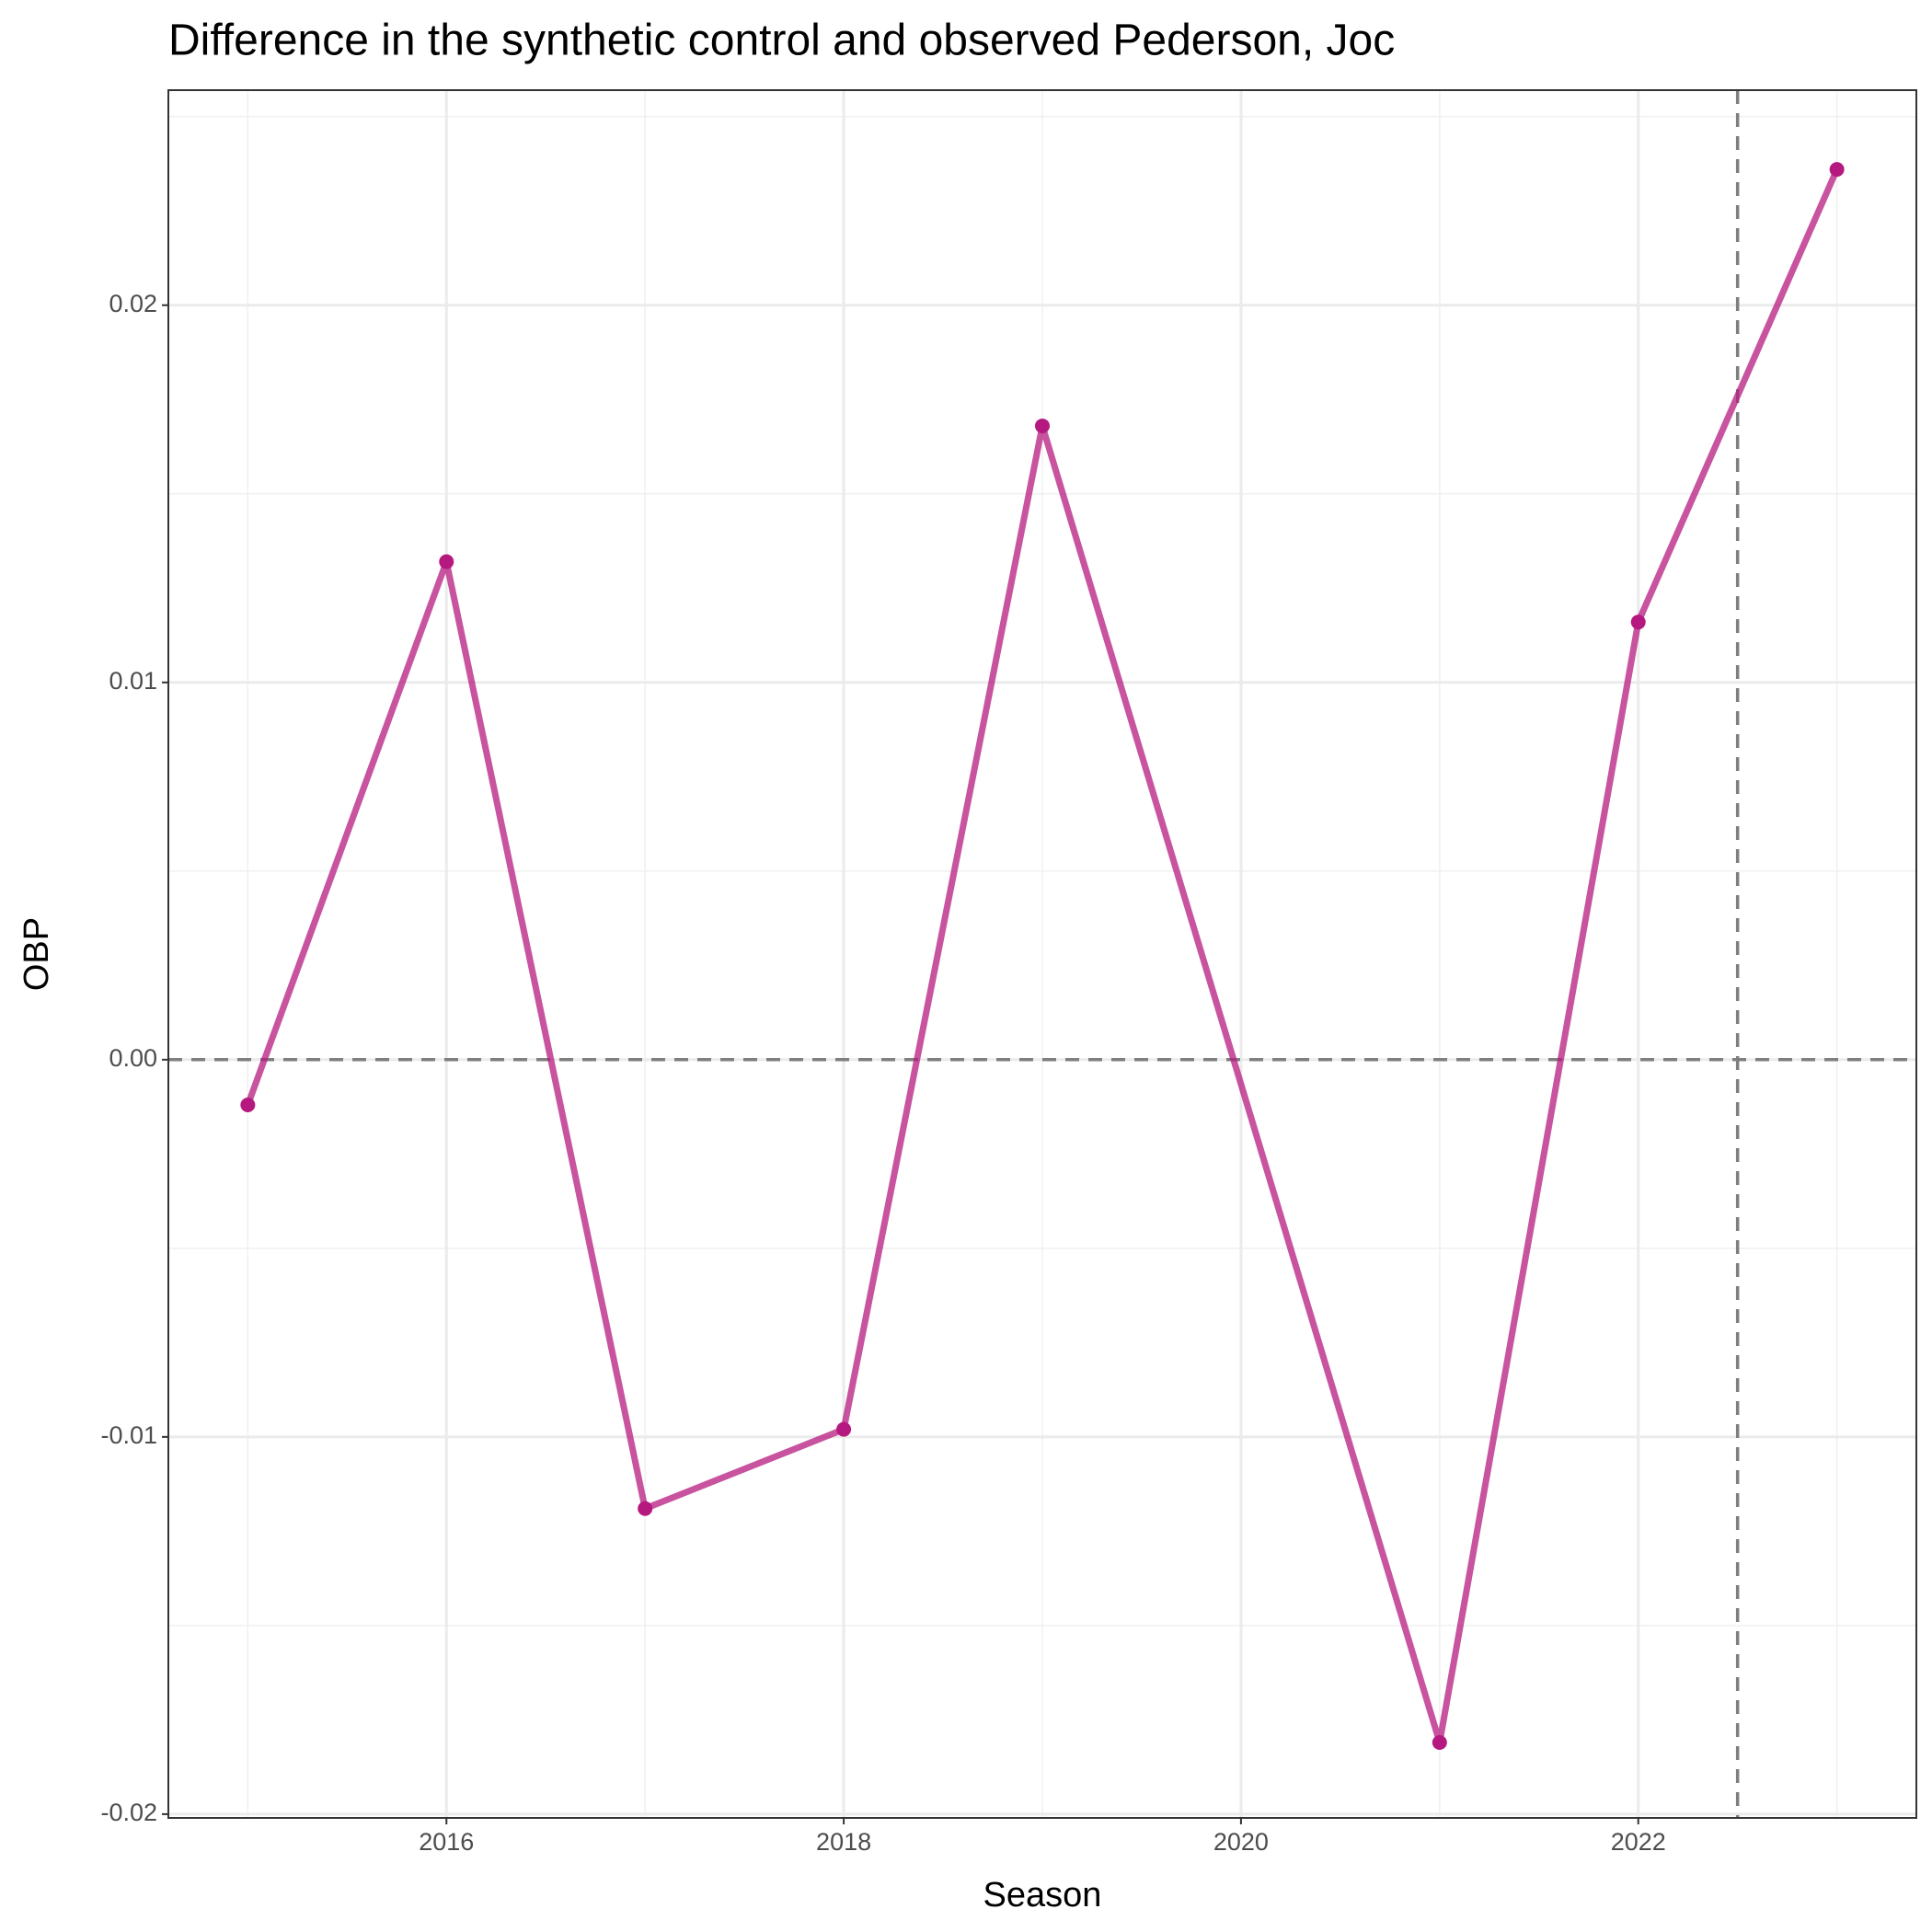  Describe the element at coordinates (1241, 1842) in the screenshot. I see `x-tick-label: 2020` at that location.